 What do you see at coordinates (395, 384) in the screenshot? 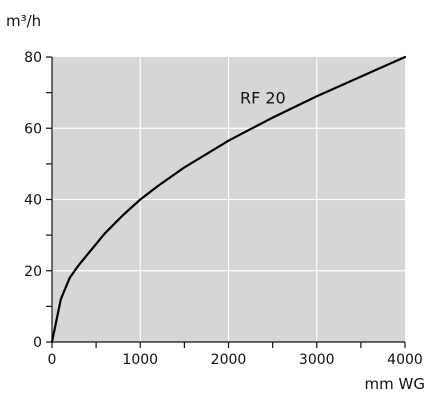
I see `x-axis-title: mm WG` at bounding box center [395, 384].